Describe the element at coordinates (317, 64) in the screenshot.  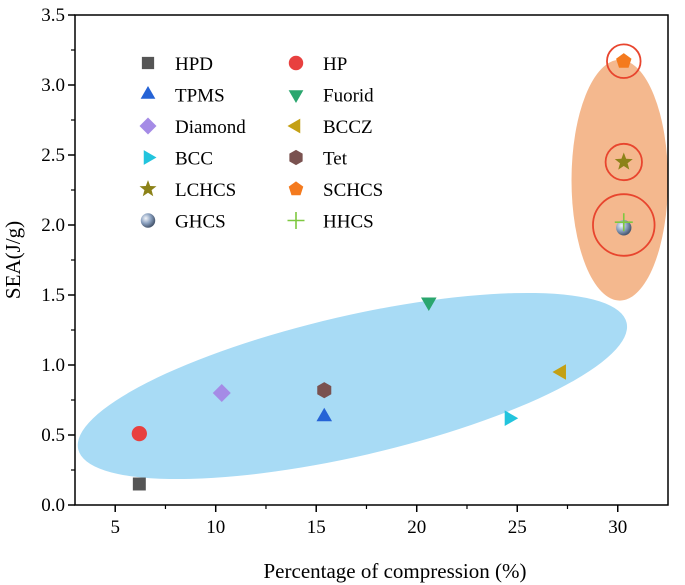
I see `legend-item-hp: HP` at that location.